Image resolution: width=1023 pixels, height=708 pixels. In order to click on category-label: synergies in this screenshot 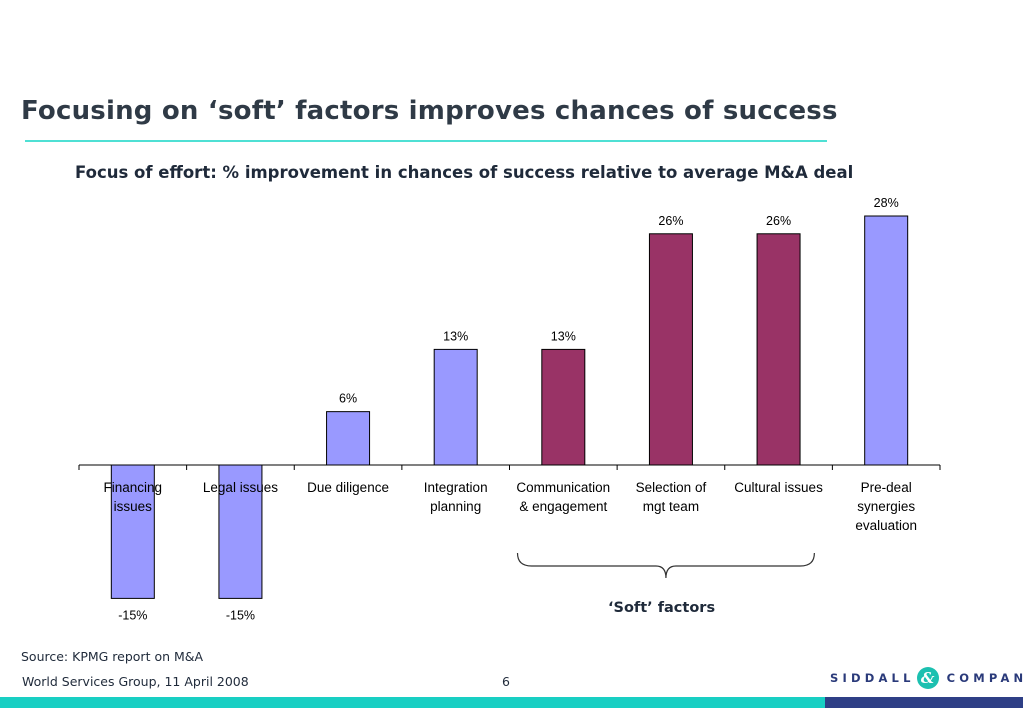, I will do `click(886, 506)`.